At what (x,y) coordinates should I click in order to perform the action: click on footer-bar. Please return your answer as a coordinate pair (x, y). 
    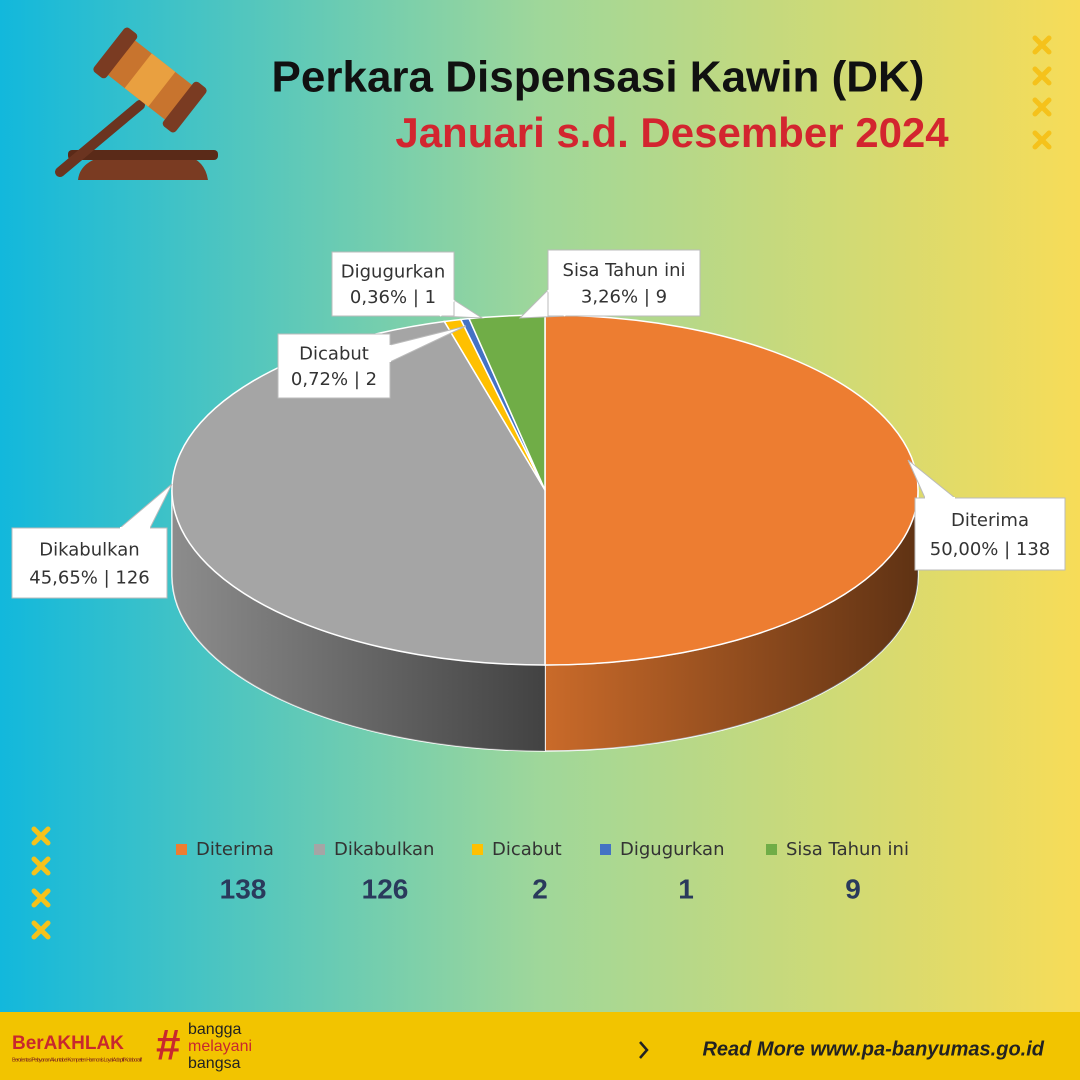
    Looking at the image, I should click on (540, 1046).